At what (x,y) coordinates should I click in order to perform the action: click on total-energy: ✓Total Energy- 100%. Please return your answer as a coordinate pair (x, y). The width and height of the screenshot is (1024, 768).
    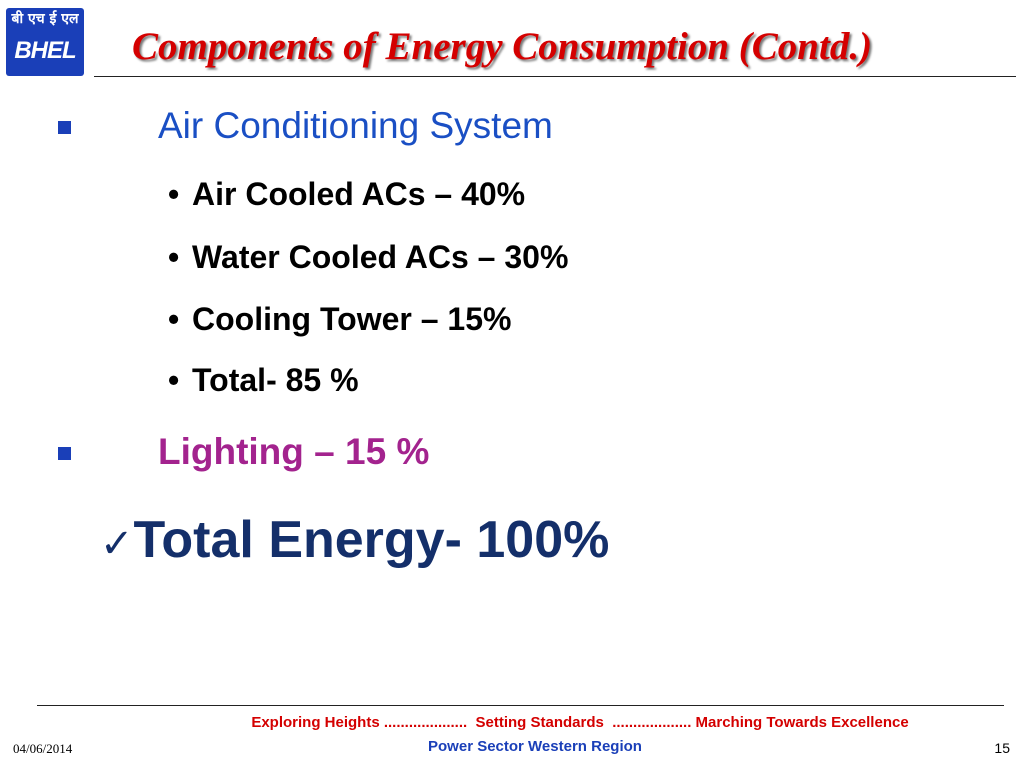
    Looking at the image, I should click on (354, 542).